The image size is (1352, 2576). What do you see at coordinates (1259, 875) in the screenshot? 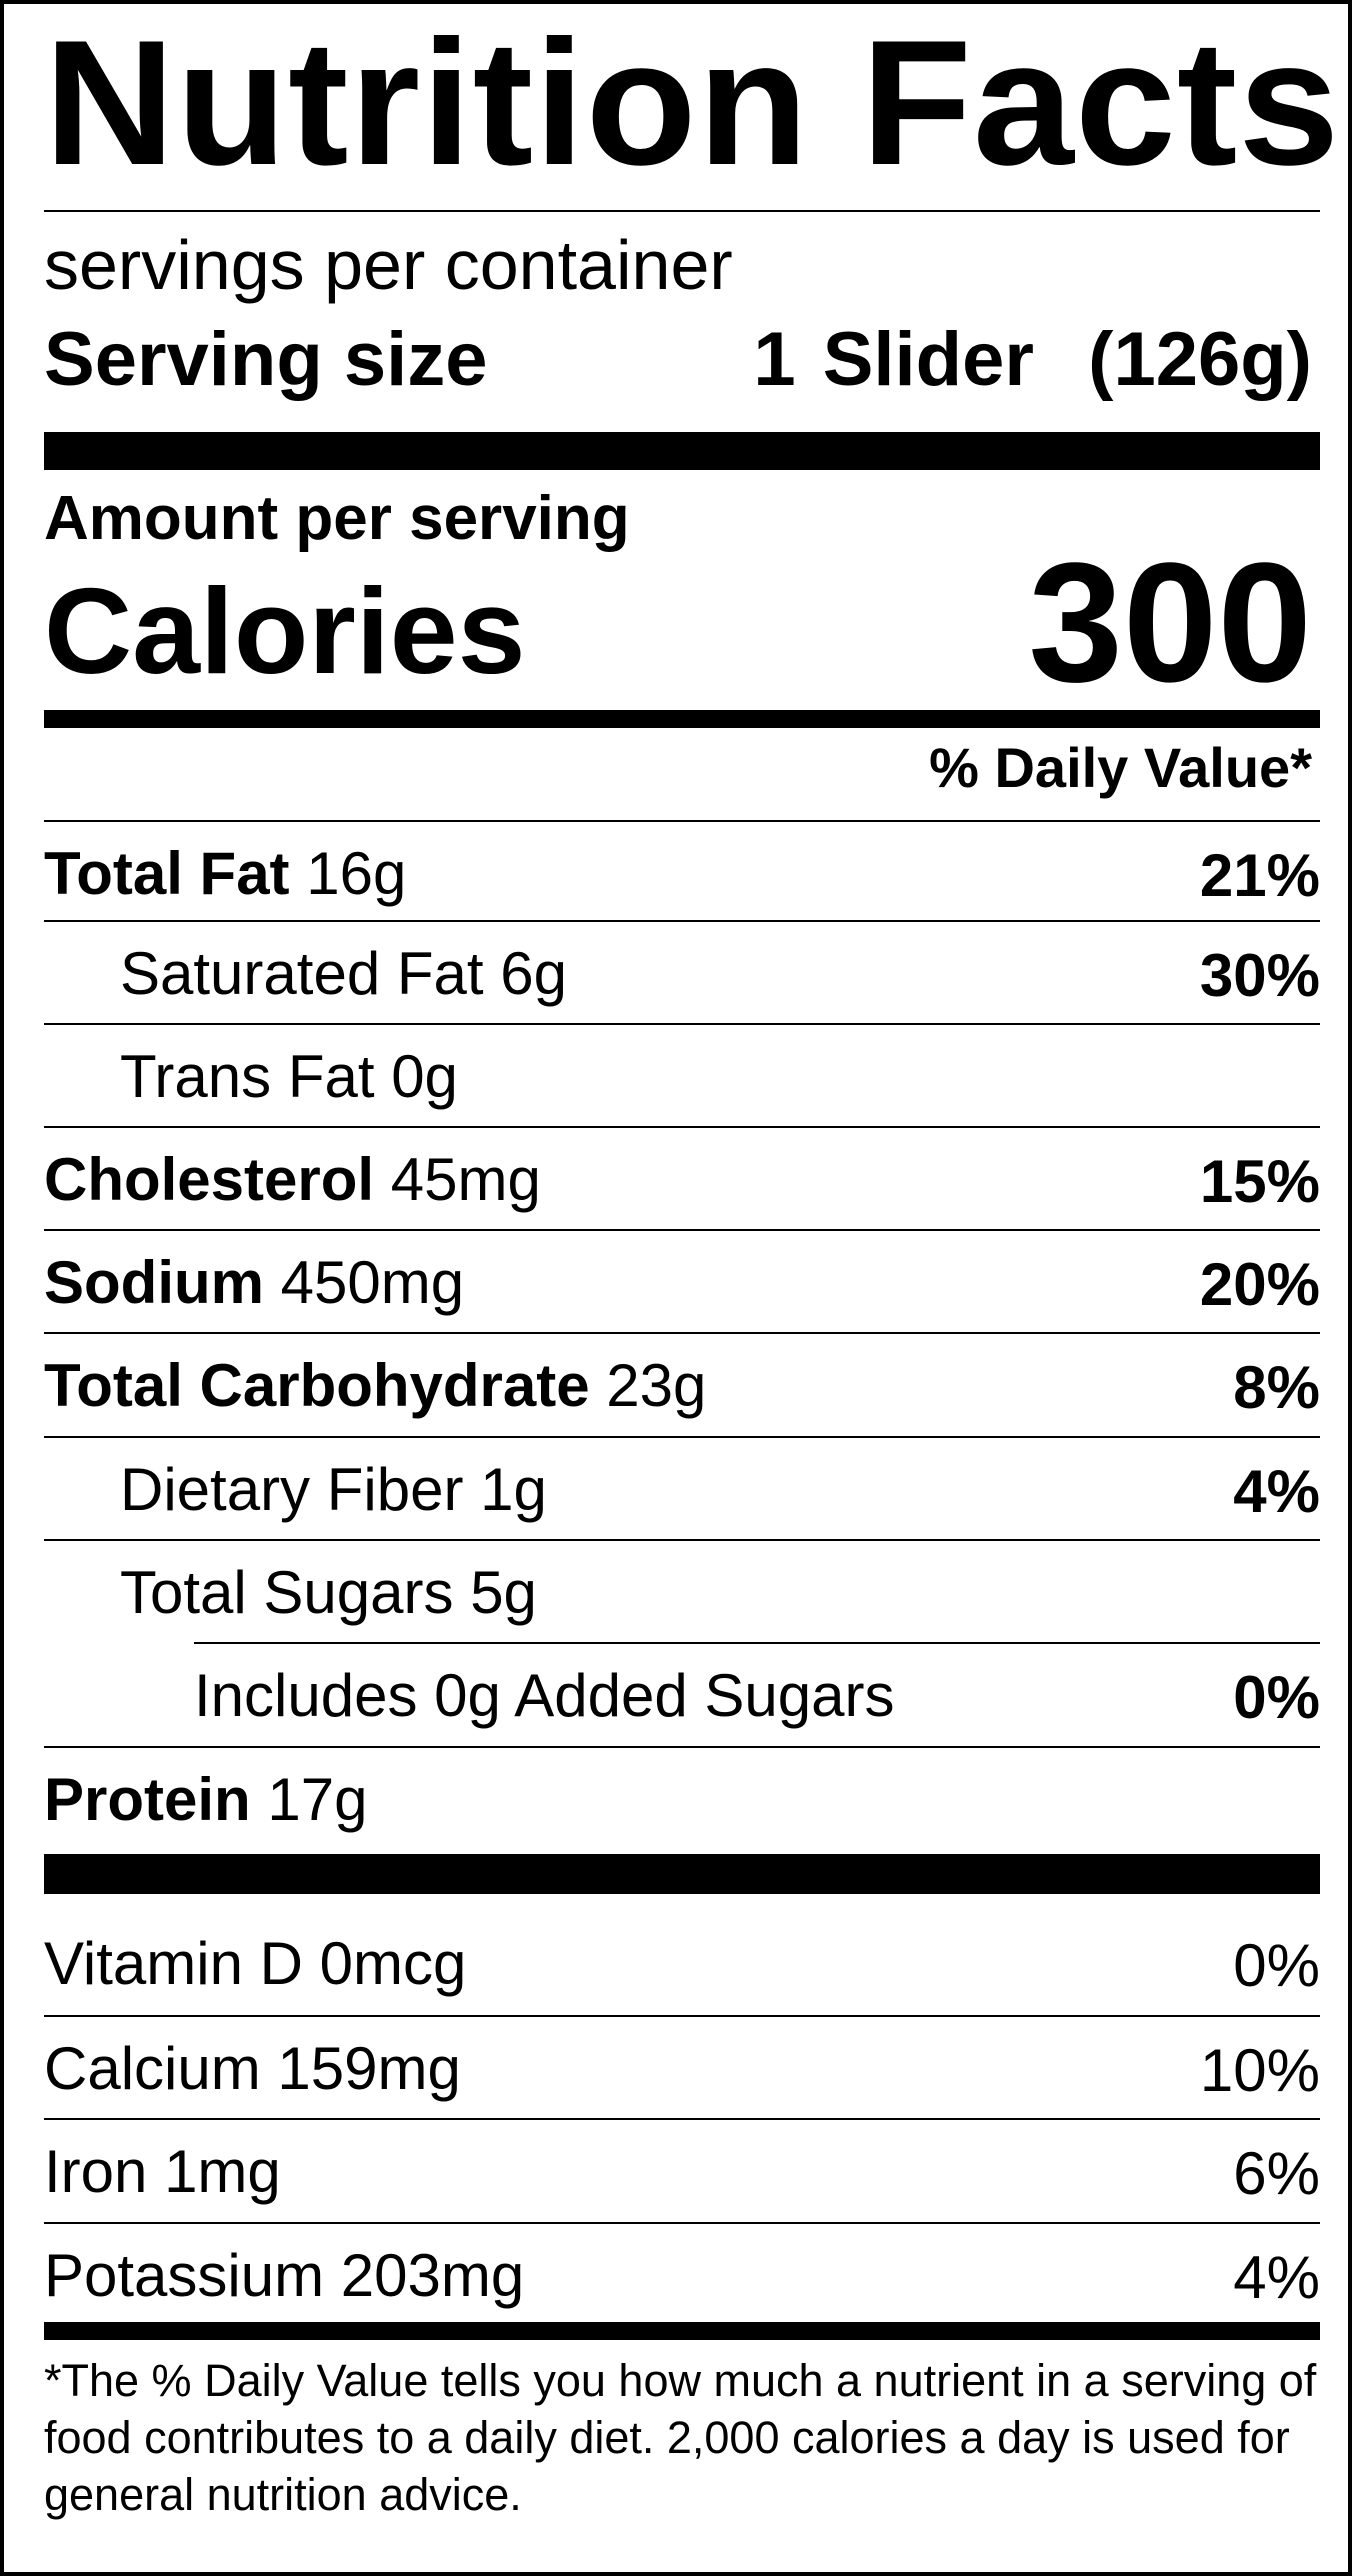
I see `nutrient-dv: 21%` at bounding box center [1259, 875].